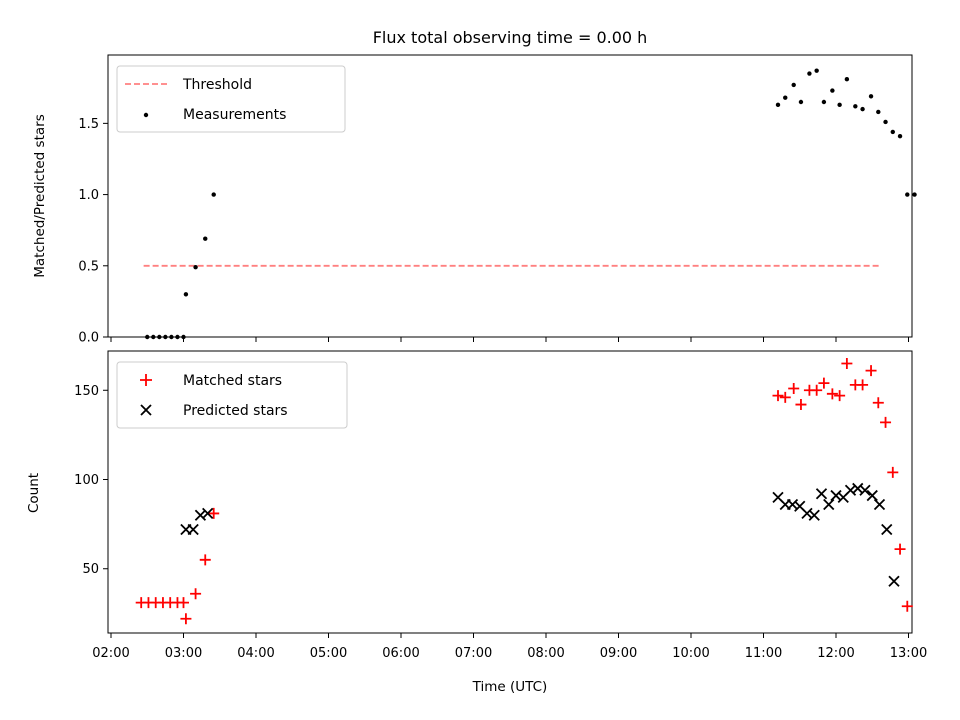  What do you see at coordinates (88, 266) in the screenshot?
I see `y-tick-label: 0.5` at bounding box center [88, 266].